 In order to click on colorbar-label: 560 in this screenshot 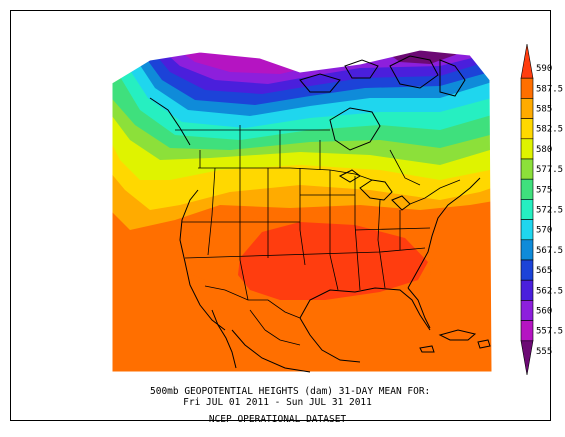, I will do `click(544, 312)`.